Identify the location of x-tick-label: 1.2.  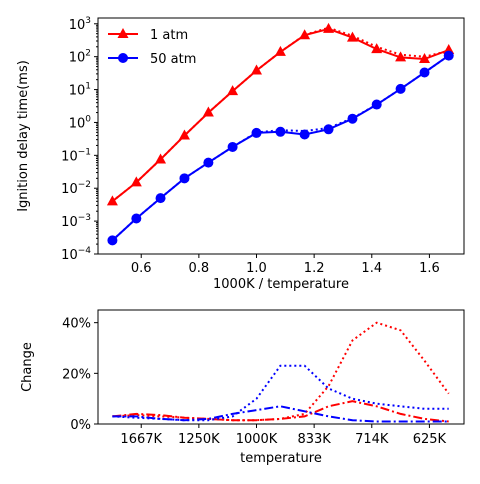
(314, 268).